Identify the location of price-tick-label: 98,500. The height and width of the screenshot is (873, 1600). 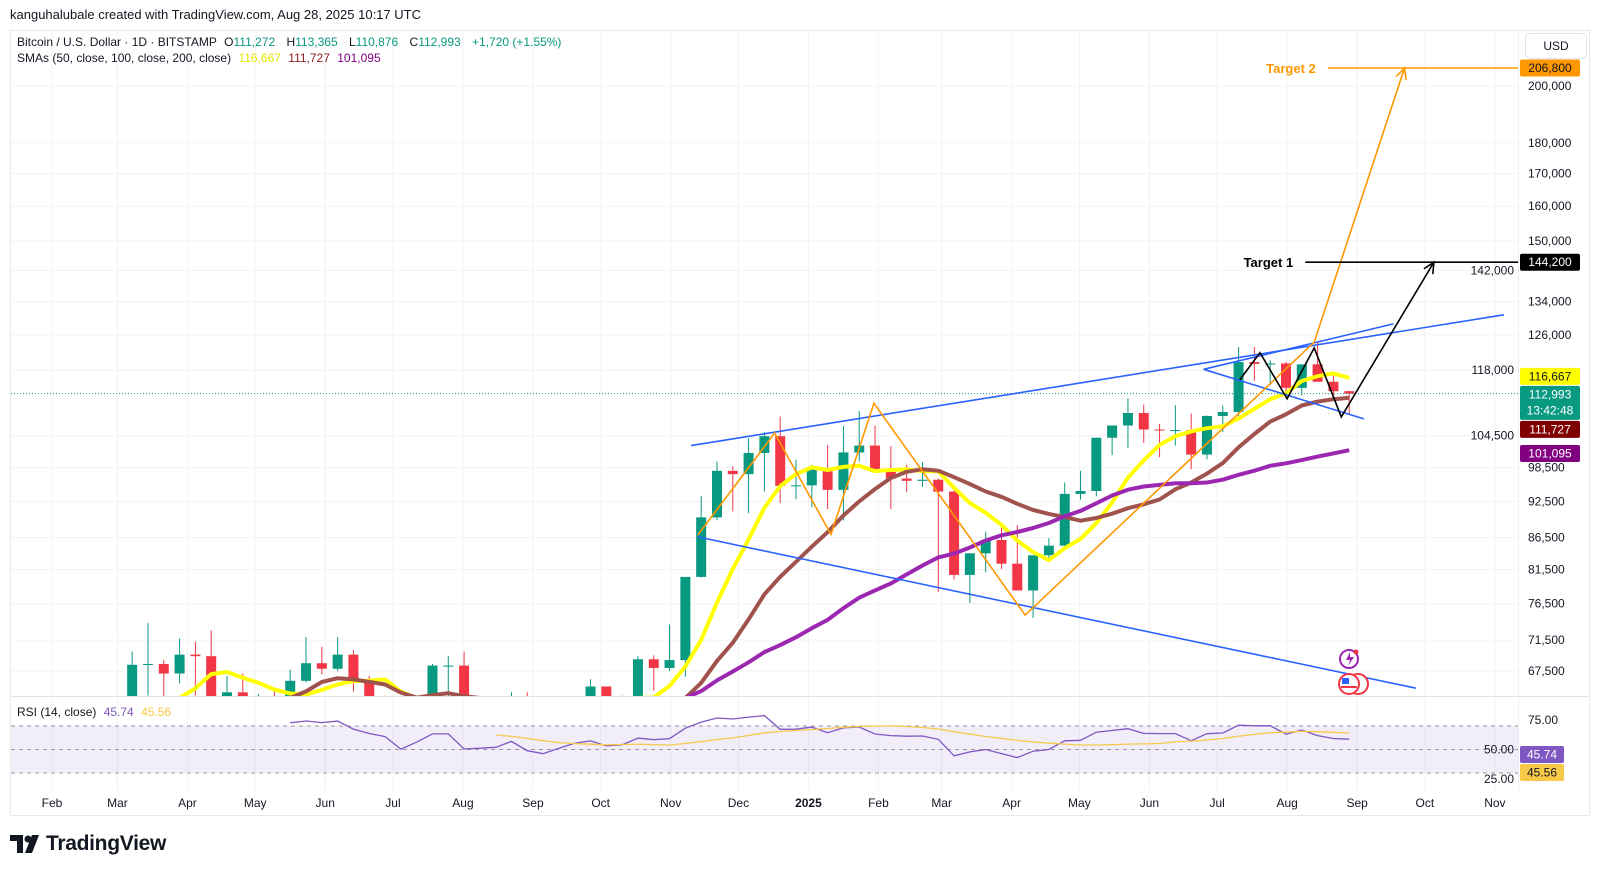
(1546, 468).